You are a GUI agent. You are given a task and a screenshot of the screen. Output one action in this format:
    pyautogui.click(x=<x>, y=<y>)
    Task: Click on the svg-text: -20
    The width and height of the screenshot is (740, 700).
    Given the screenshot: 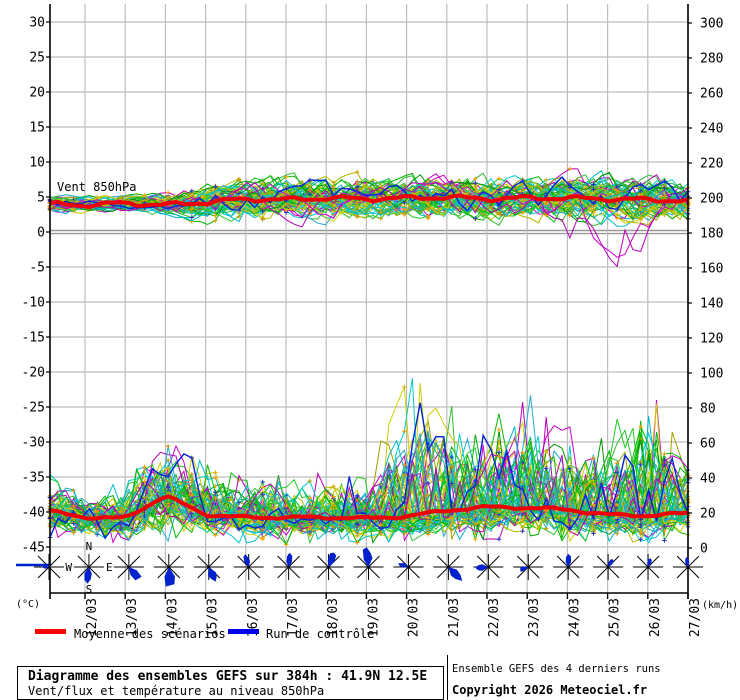 What is the action you would take?
    pyautogui.click(x=33, y=373)
    